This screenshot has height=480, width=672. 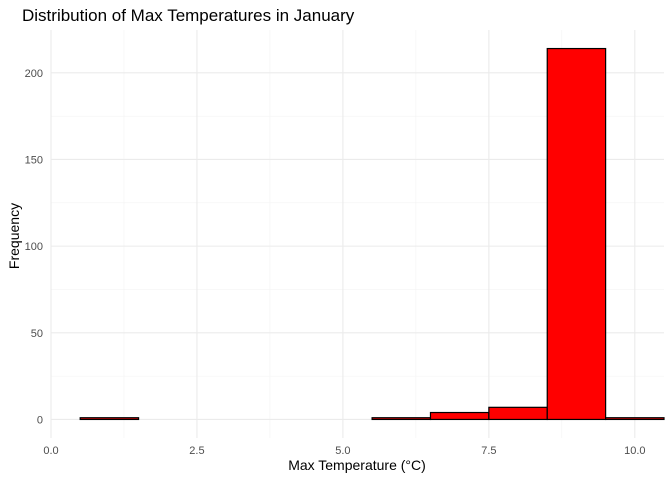 What do you see at coordinates (37, 334) in the screenshot?
I see `y-tick-label: 50` at bounding box center [37, 334].